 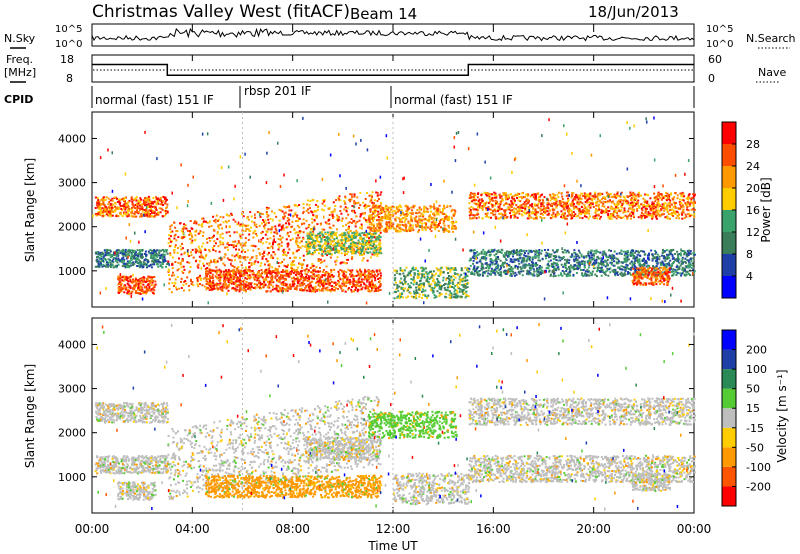 I want to click on nave-label: Nave, so click(x=772, y=72).